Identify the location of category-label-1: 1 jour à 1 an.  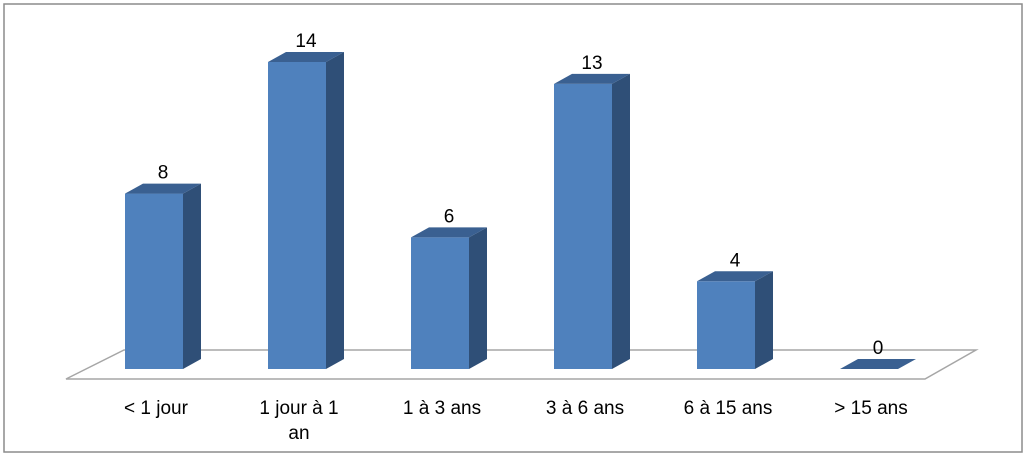
(298, 421).